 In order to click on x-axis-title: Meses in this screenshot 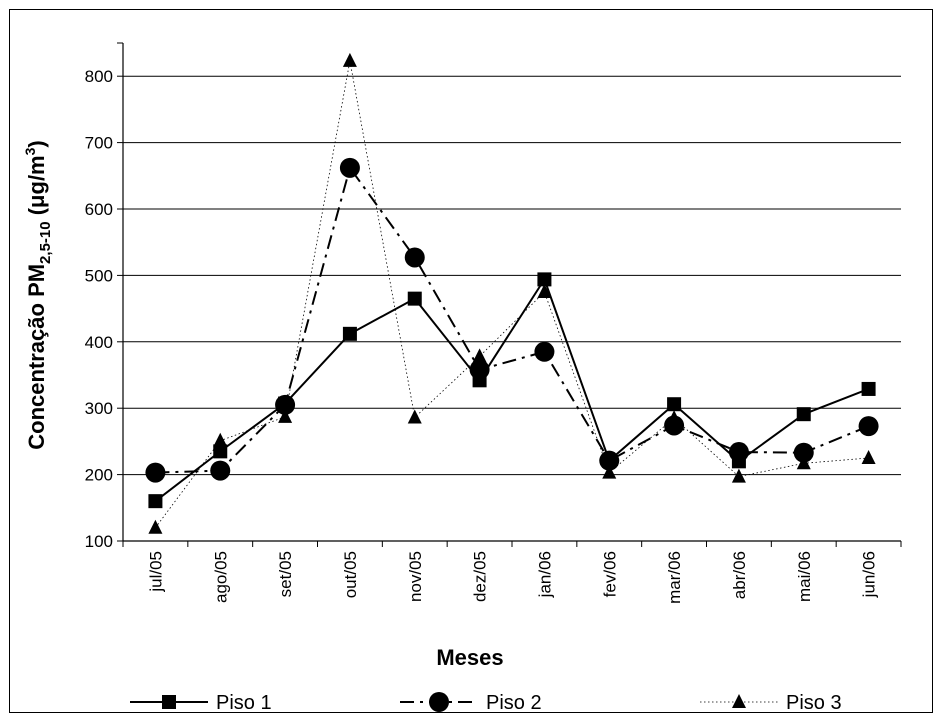, I will do `click(469, 657)`.